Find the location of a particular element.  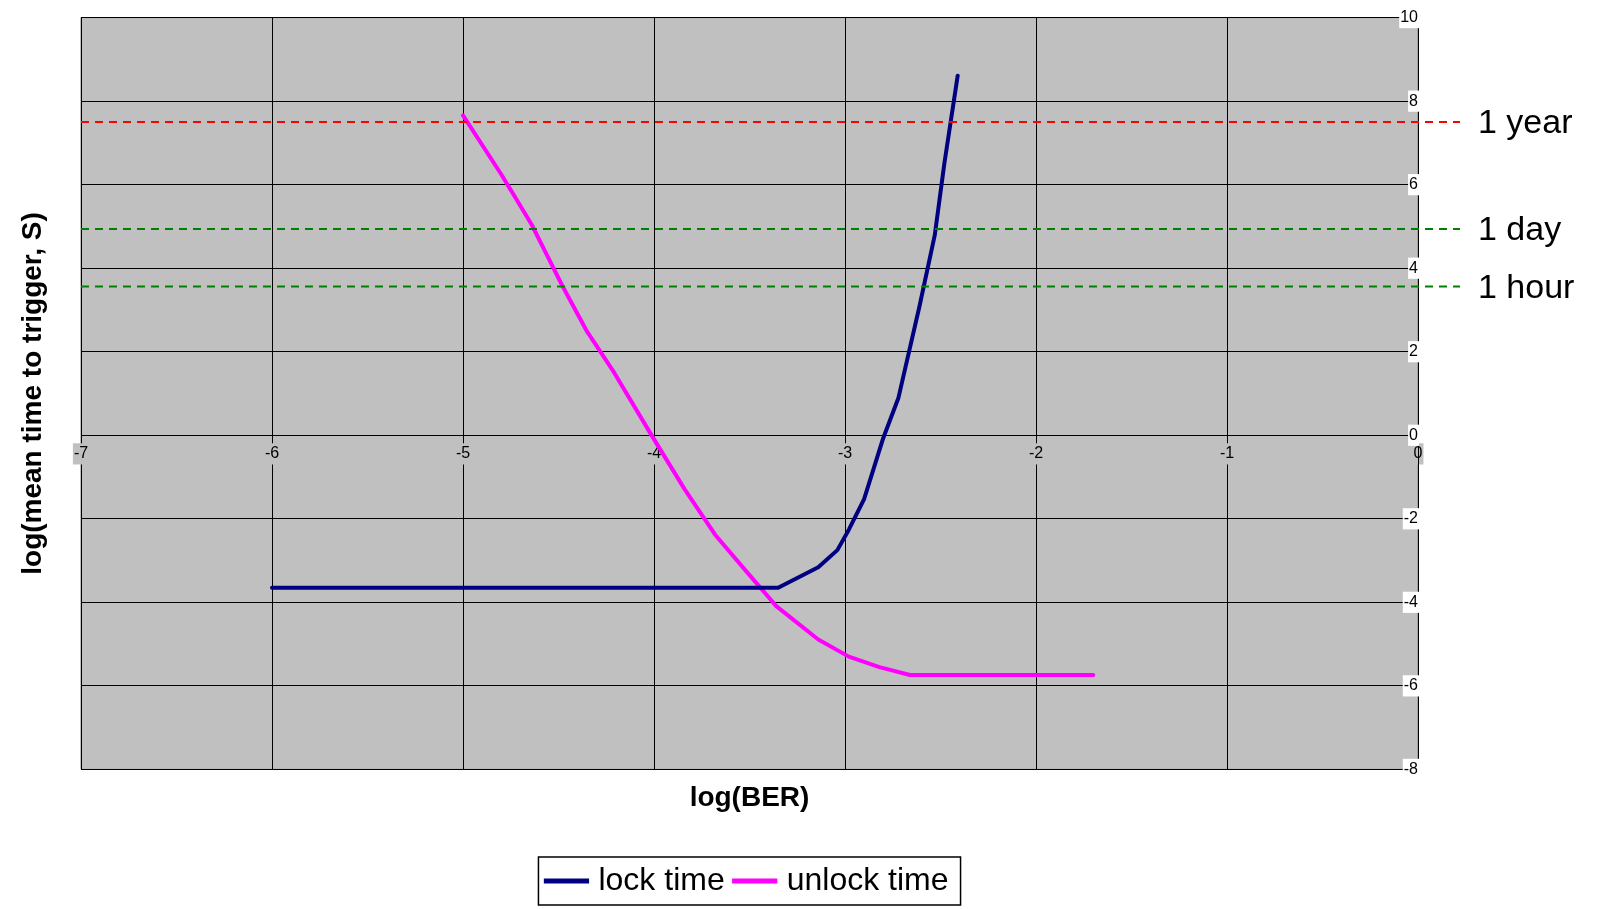

ref-line-label: 1 day is located at coordinates (1520, 228).